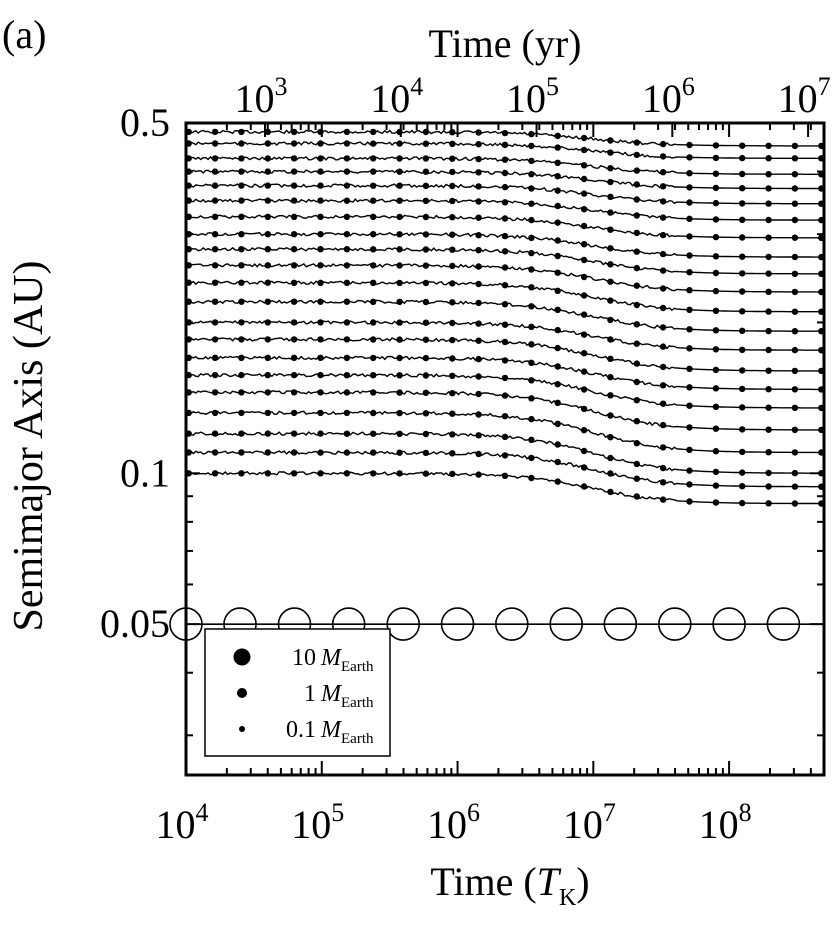 This screenshot has height=928, width=832. I want to click on legend-value: 1, so click(310, 694).